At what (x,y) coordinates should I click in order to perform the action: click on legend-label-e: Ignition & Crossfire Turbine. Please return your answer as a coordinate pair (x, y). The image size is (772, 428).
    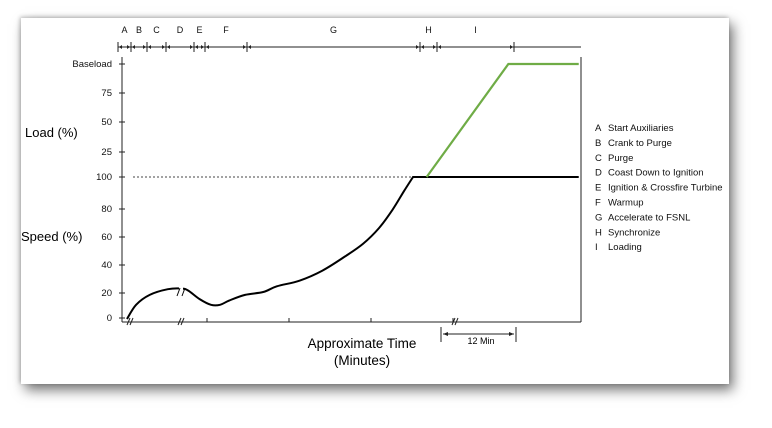
    Looking at the image, I should click on (665, 188).